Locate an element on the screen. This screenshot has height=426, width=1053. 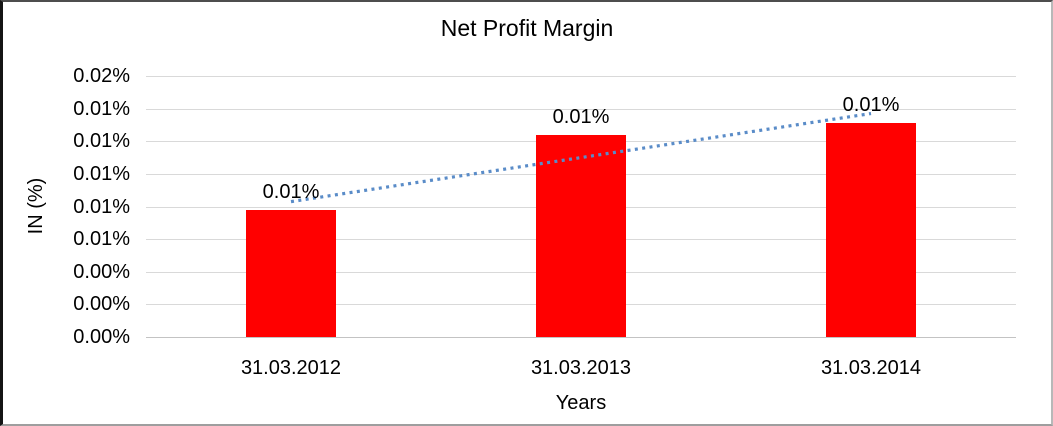
chart-title: Net Profit Margin is located at coordinates (527, 28).